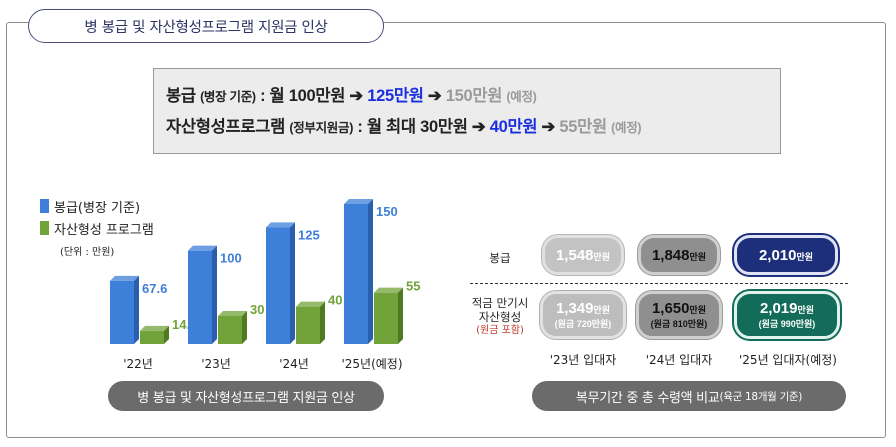 This screenshot has height=447, width=896. I want to click on chart-legend: 봉급(병장 기준) 자산형성 프로그램 (단위 : 만원), so click(97, 226).